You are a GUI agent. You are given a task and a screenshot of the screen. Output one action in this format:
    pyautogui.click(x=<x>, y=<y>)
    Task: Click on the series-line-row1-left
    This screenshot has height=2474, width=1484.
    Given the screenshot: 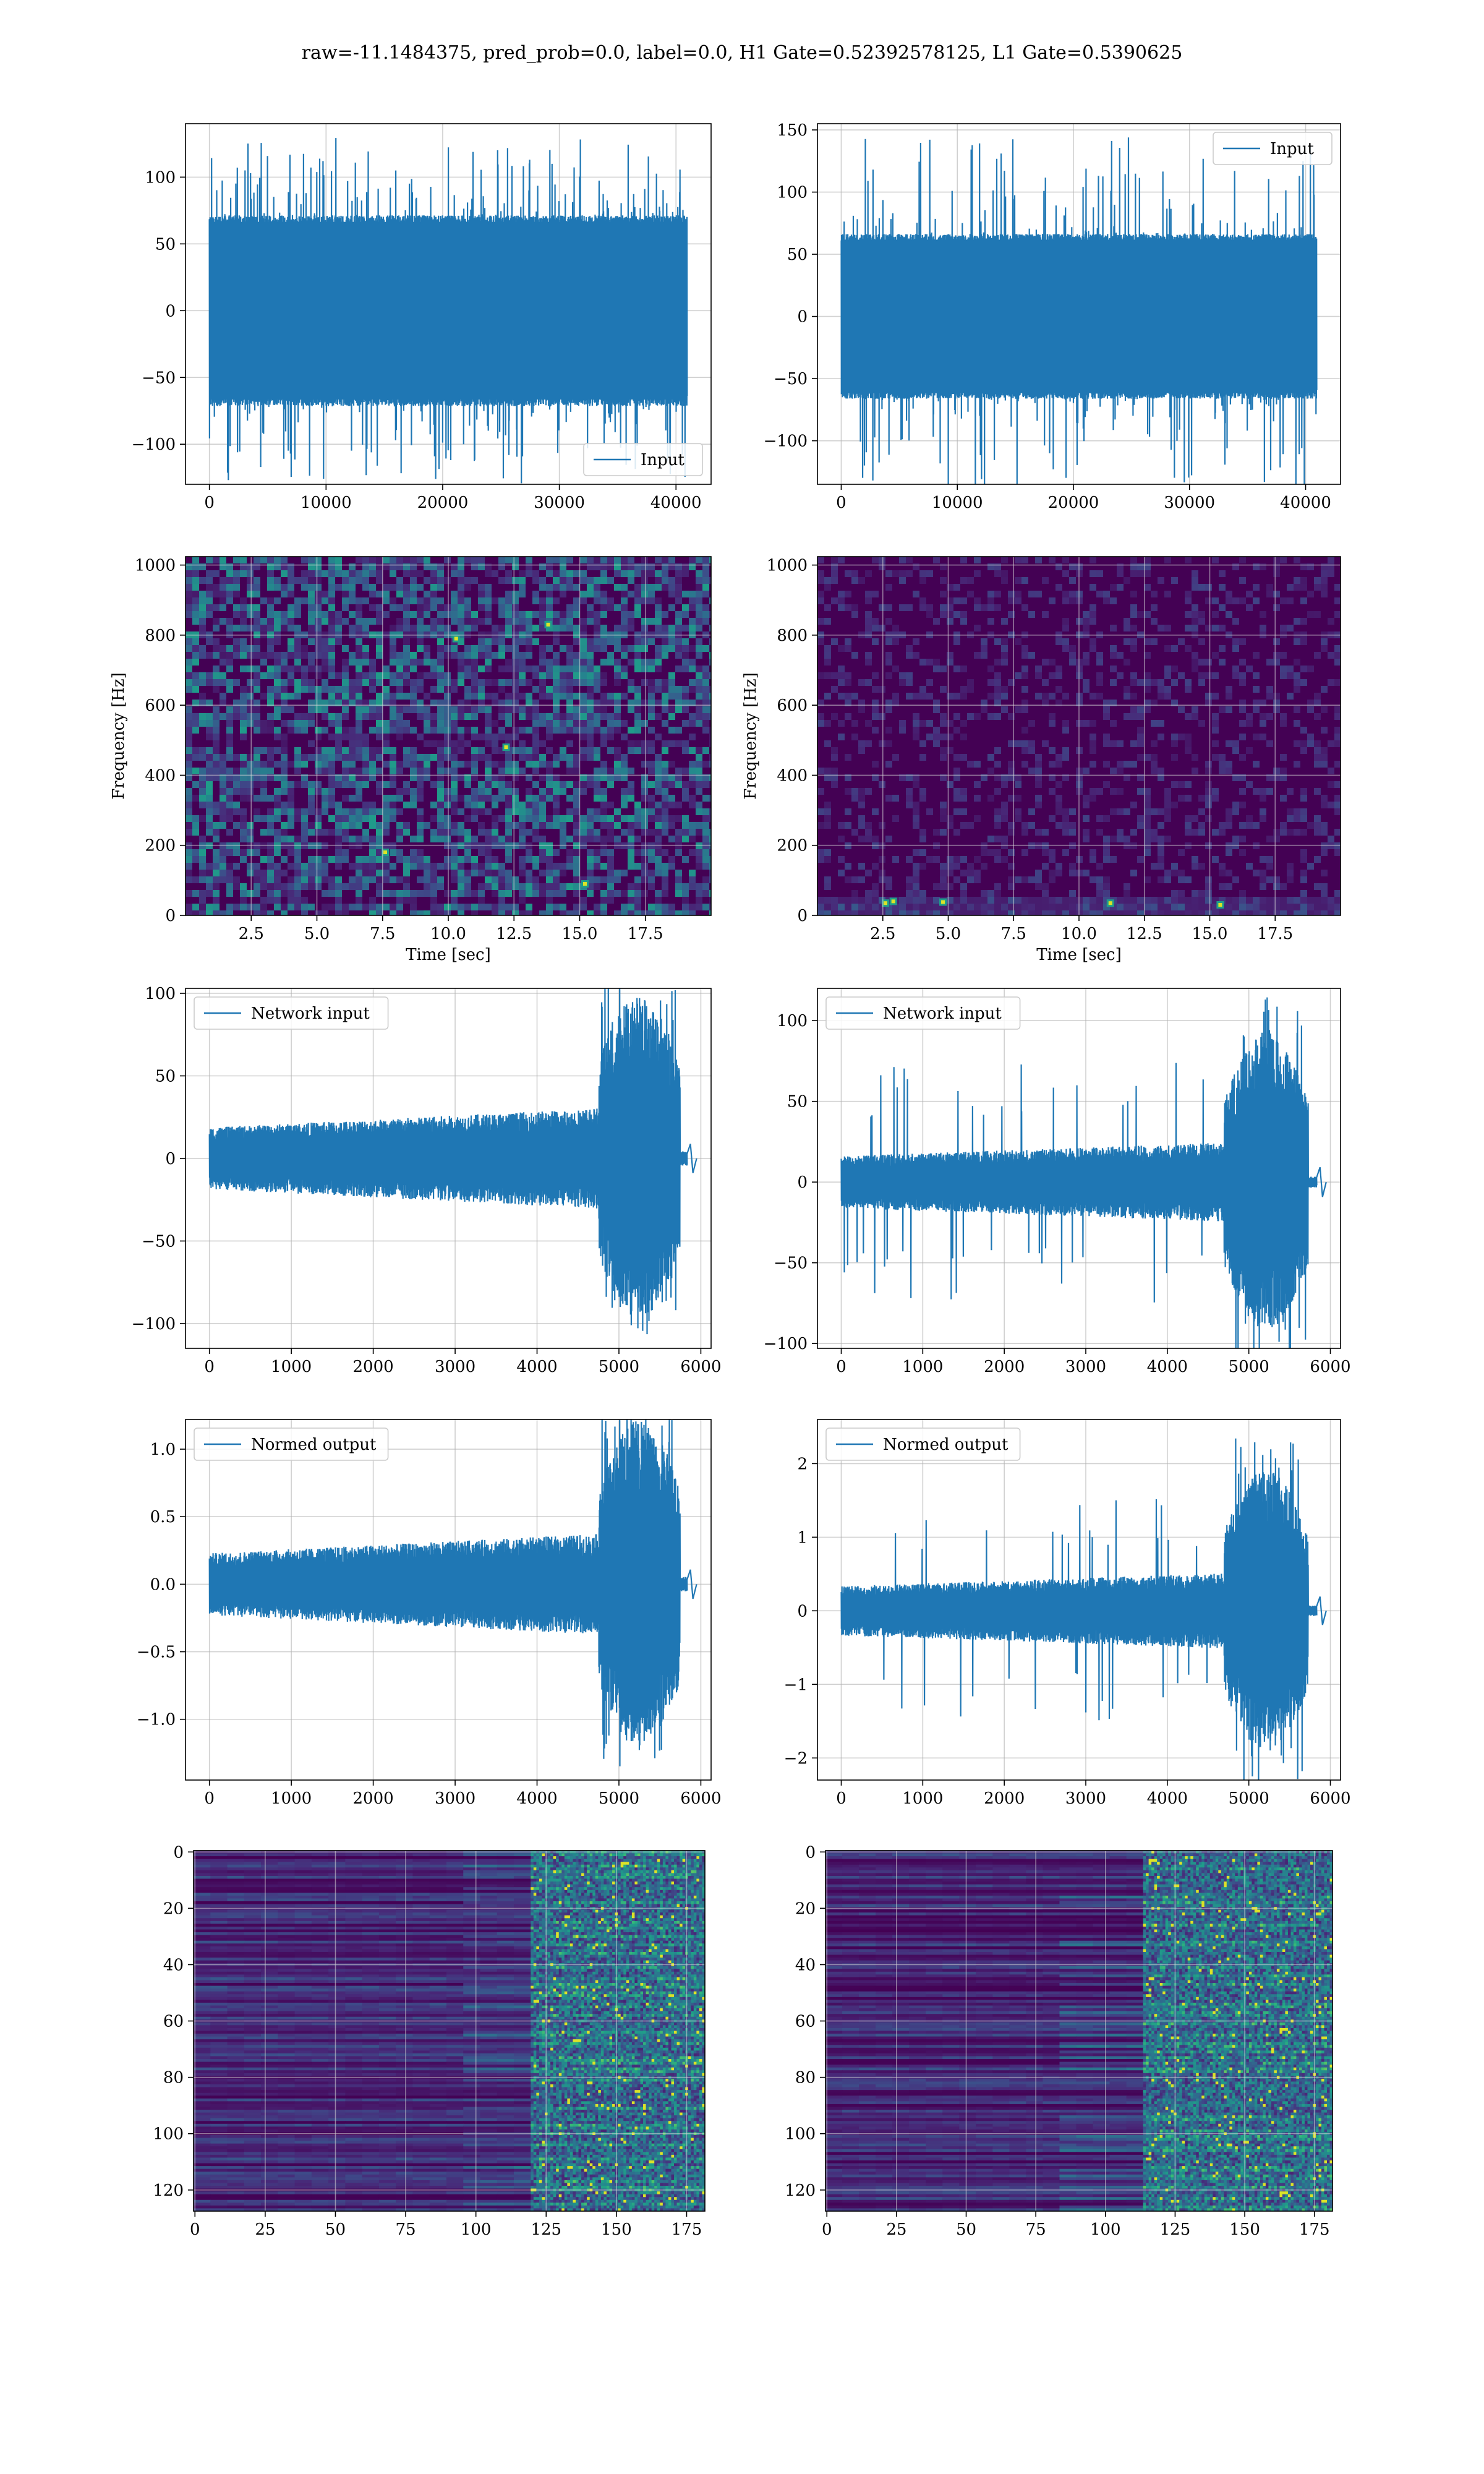 What is the action you would take?
    pyautogui.click(x=448, y=311)
    